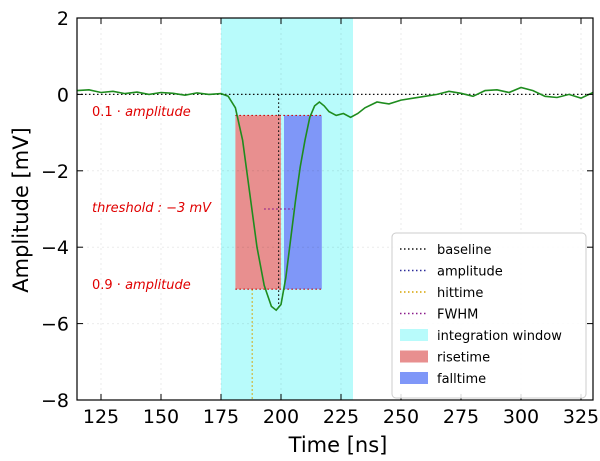 The width and height of the screenshot is (600, 461). Describe the element at coordinates (470, 272) in the screenshot. I see `legend-amplitude-label: amplitude` at that location.